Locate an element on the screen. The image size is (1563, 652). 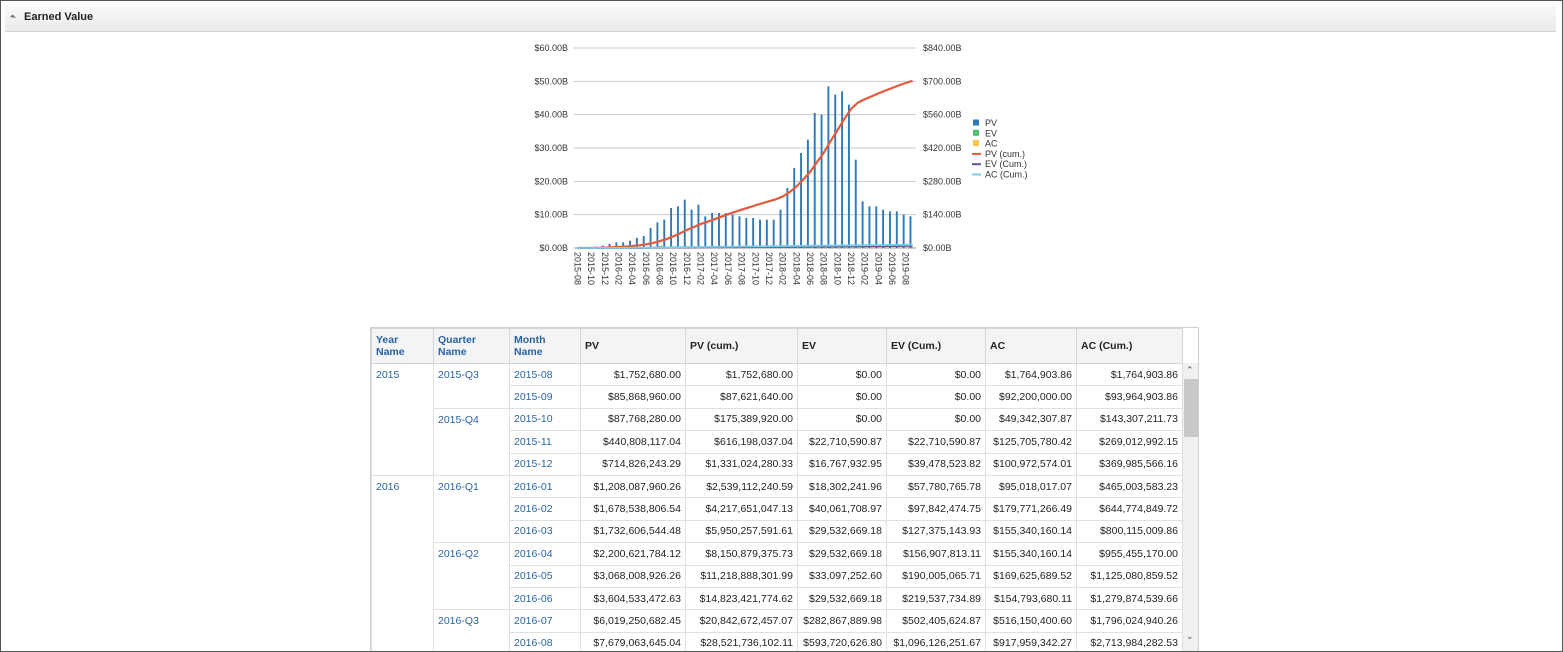
value-cell: $282,867,889.98 is located at coordinates (842, 621).